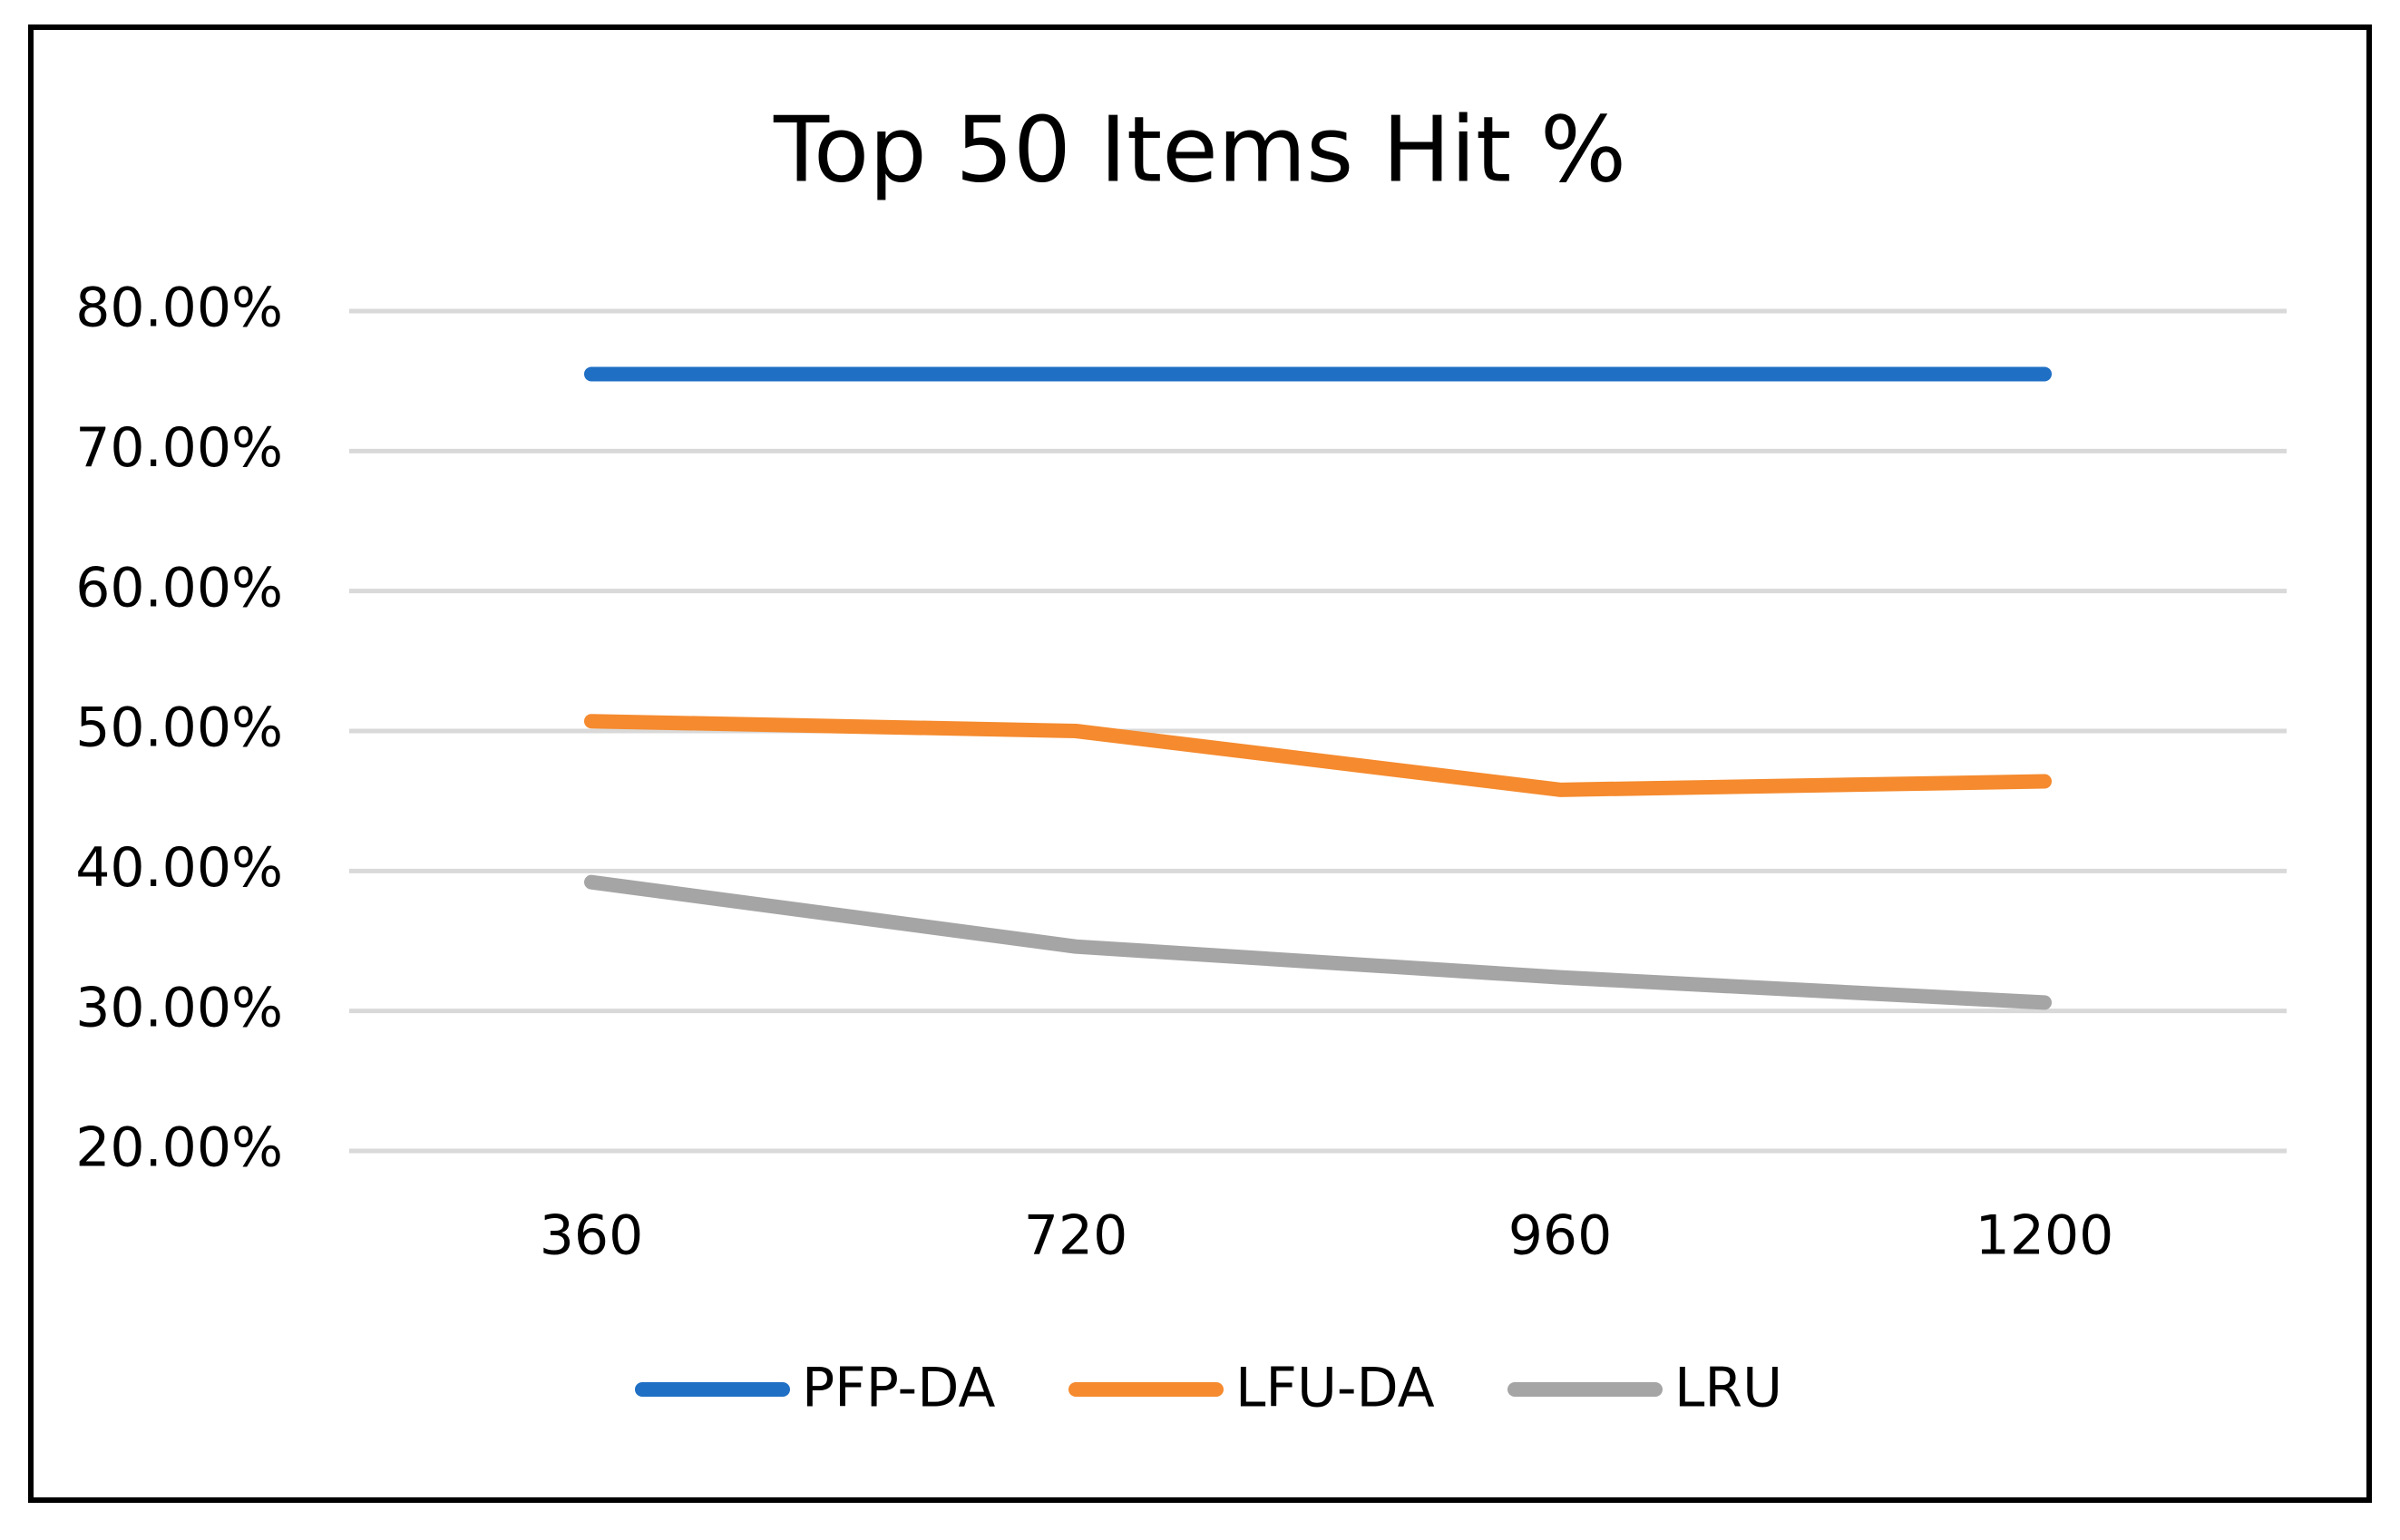 The image size is (2400, 1540). I want to click on x-tick-label: 960, so click(1561, 1236).